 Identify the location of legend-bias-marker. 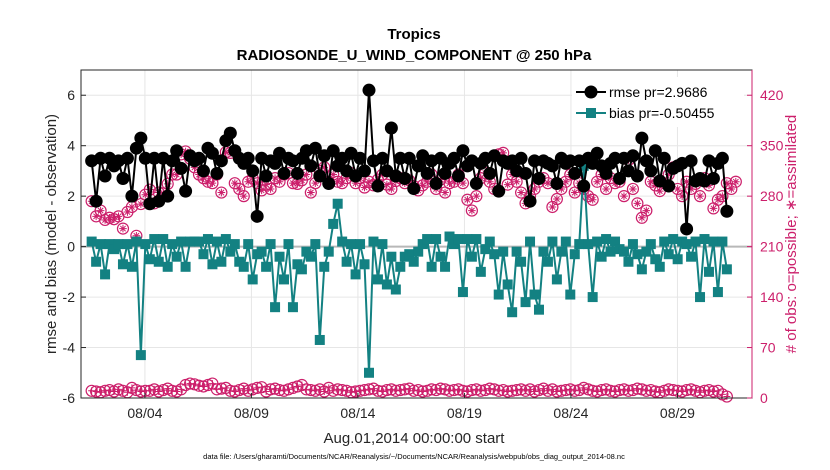
(591, 113).